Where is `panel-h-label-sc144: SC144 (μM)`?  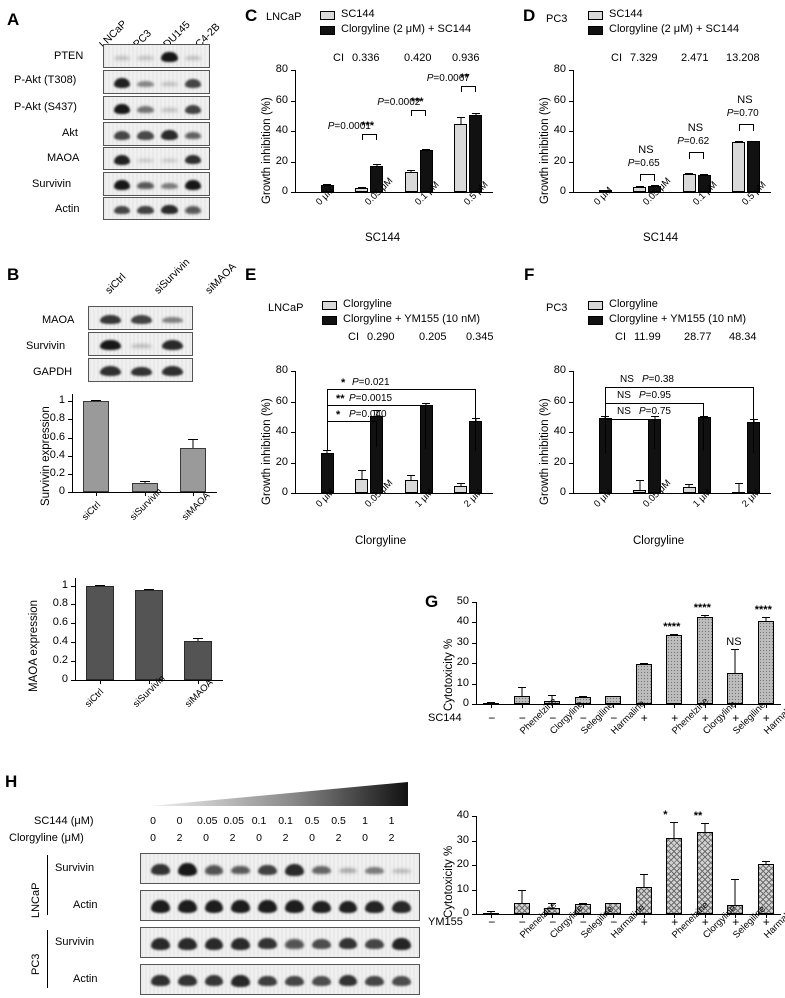 panel-h-label-sc144: SC144 (μM) is located at coordinates (64, 821).